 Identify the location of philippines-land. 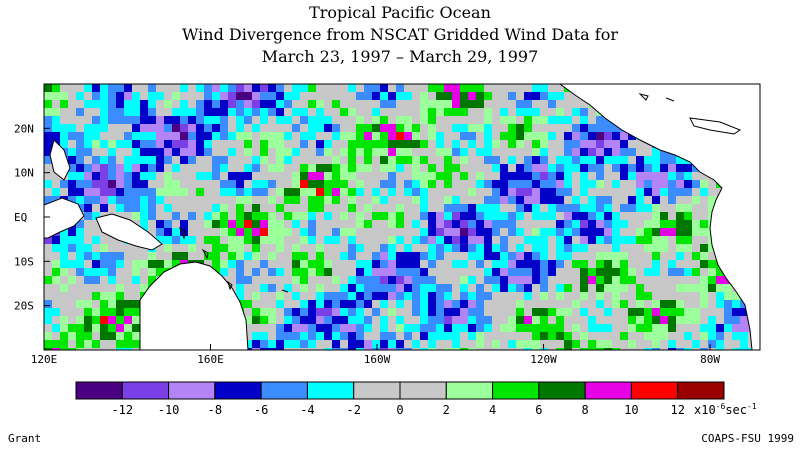
(60, 160).